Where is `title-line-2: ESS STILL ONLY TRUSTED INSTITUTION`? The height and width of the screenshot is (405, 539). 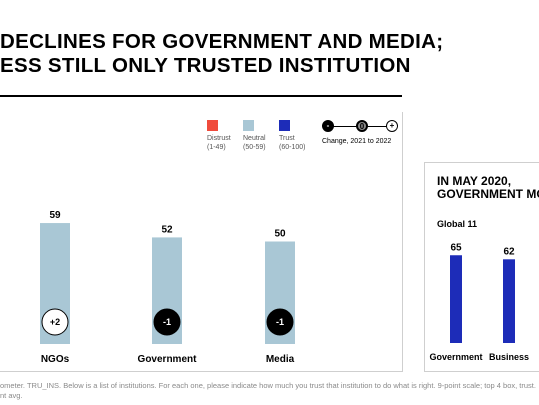 title-line-2: ESS STILL ONLY TRUSTED INSTITUTION is located at coordinates (205, 65).